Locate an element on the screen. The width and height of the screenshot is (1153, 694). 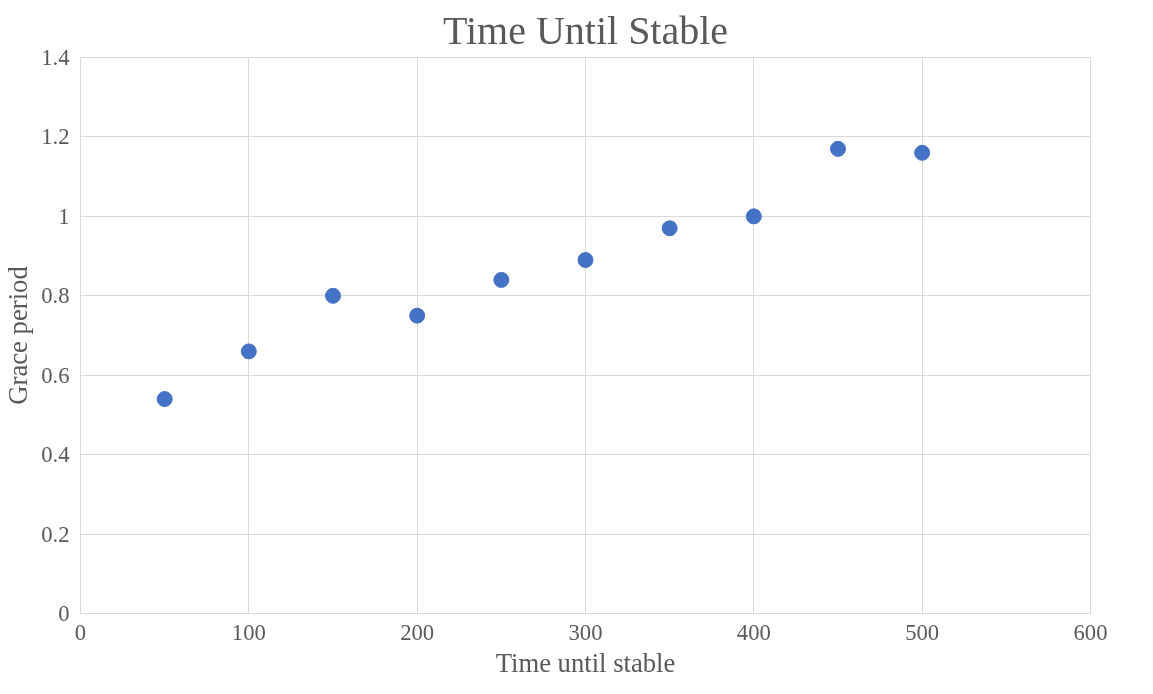
x-tick-label: 0 is located at coordinates (80, 632).